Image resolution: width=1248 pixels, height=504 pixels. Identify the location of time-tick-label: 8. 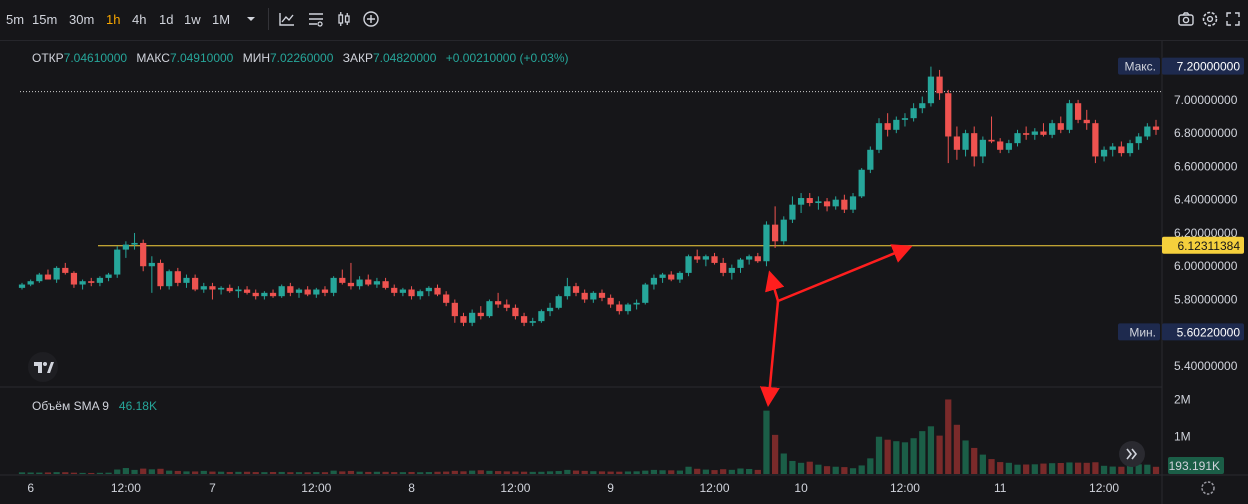
(411, 488).